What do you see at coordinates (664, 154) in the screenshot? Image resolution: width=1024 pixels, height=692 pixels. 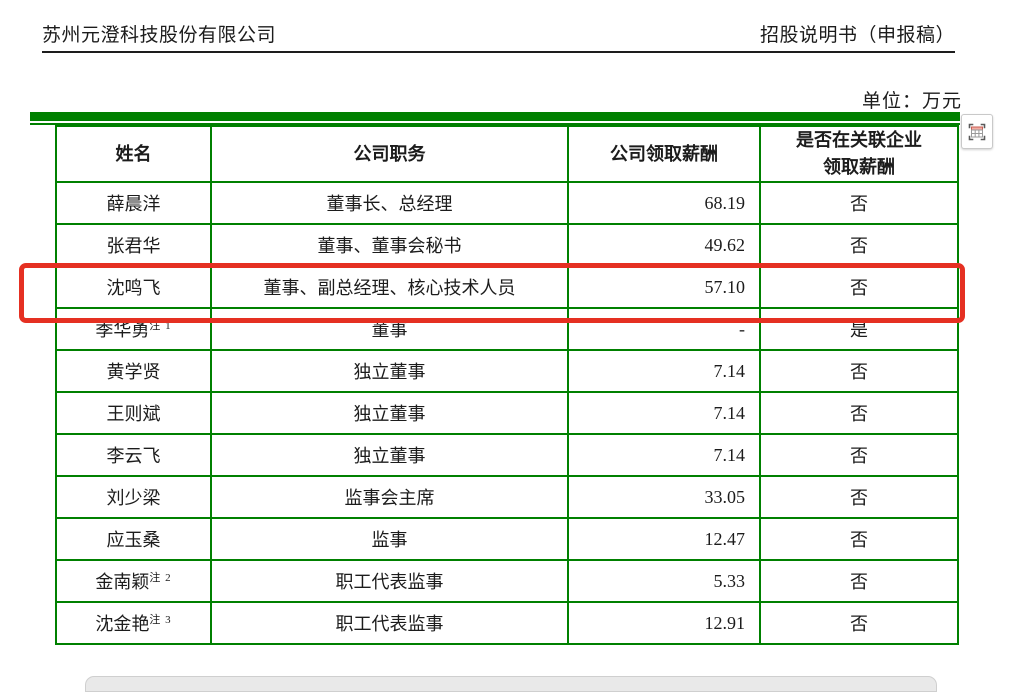 I see `col-header-salary: 公司领取薪酬` at bounding box center [664, 154].